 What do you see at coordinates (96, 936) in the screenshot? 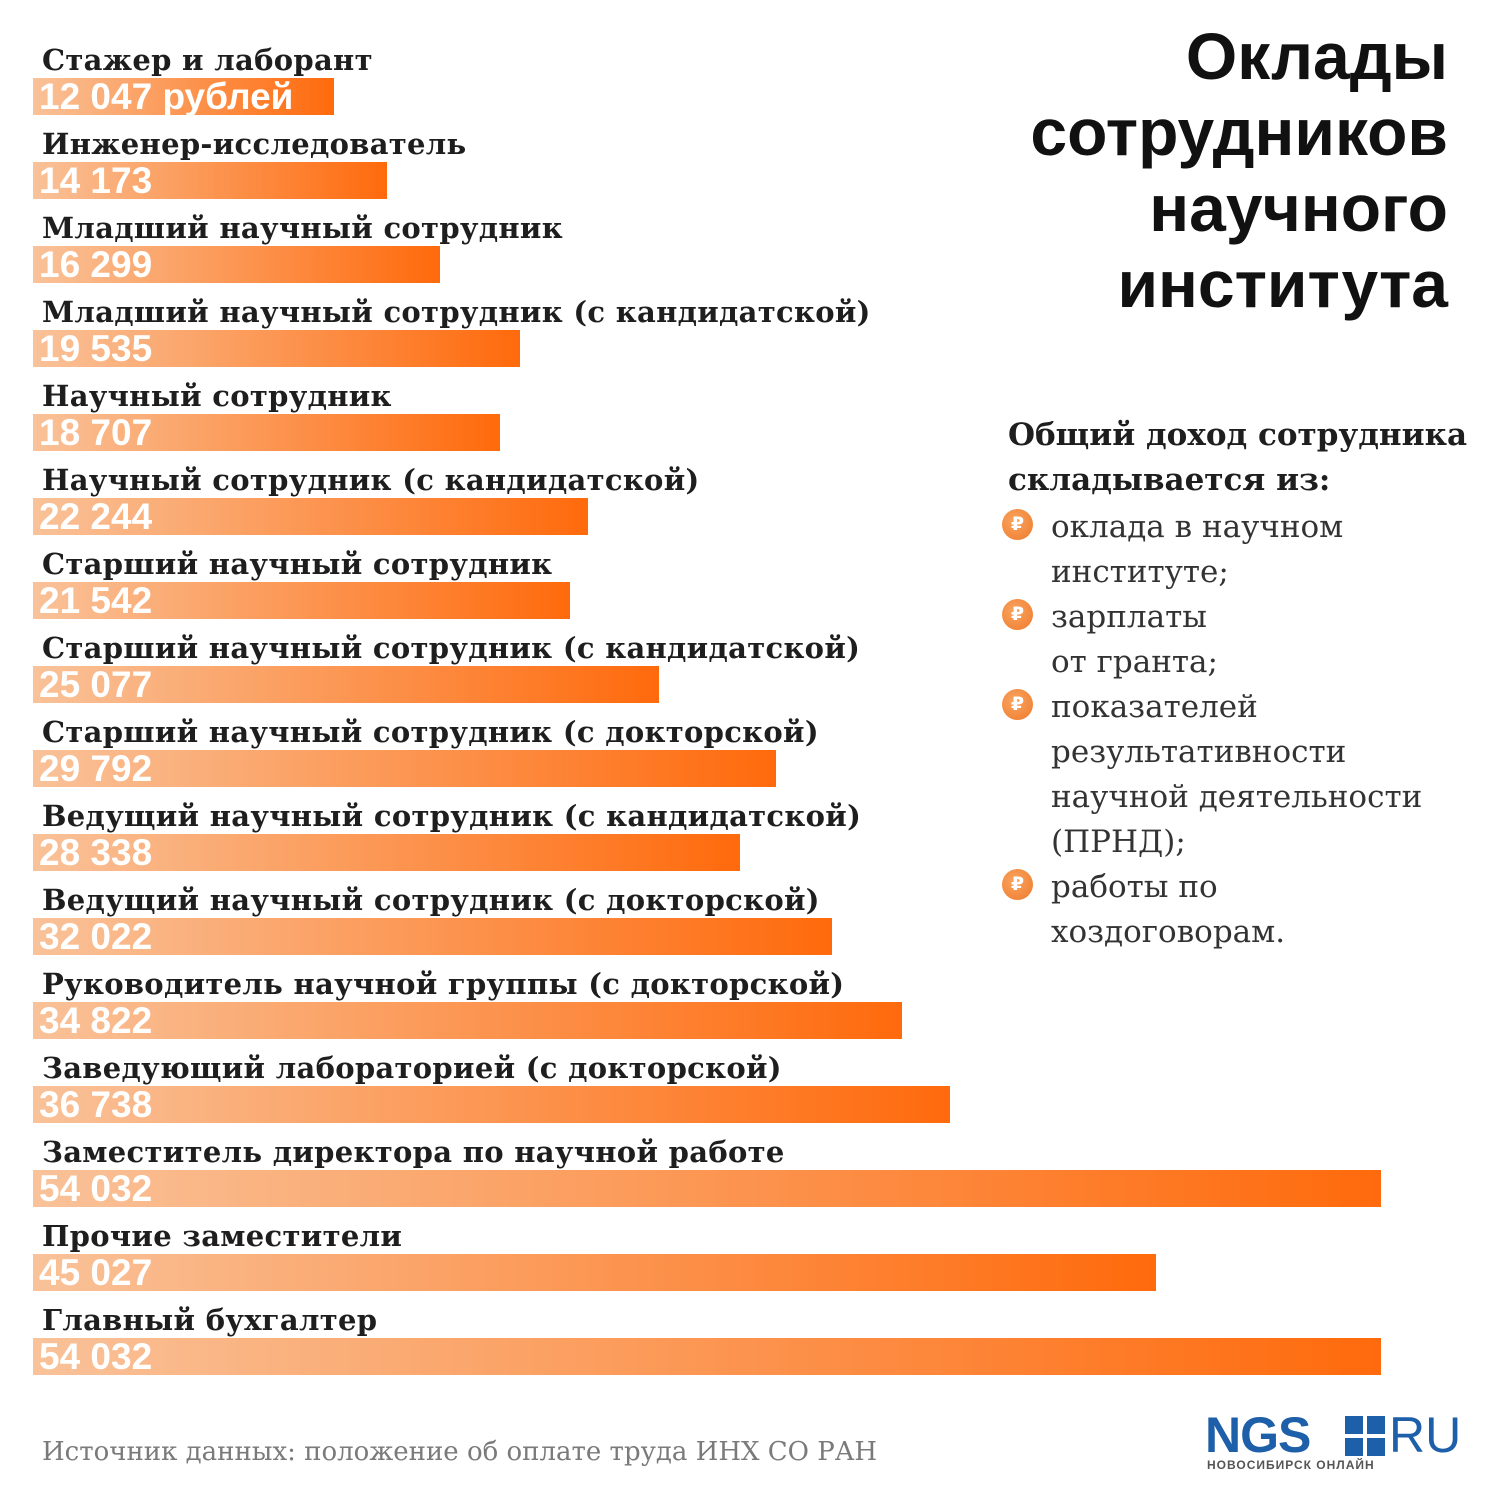
I see `bar-value-label: 32 022` at bounding box center [96, 936].